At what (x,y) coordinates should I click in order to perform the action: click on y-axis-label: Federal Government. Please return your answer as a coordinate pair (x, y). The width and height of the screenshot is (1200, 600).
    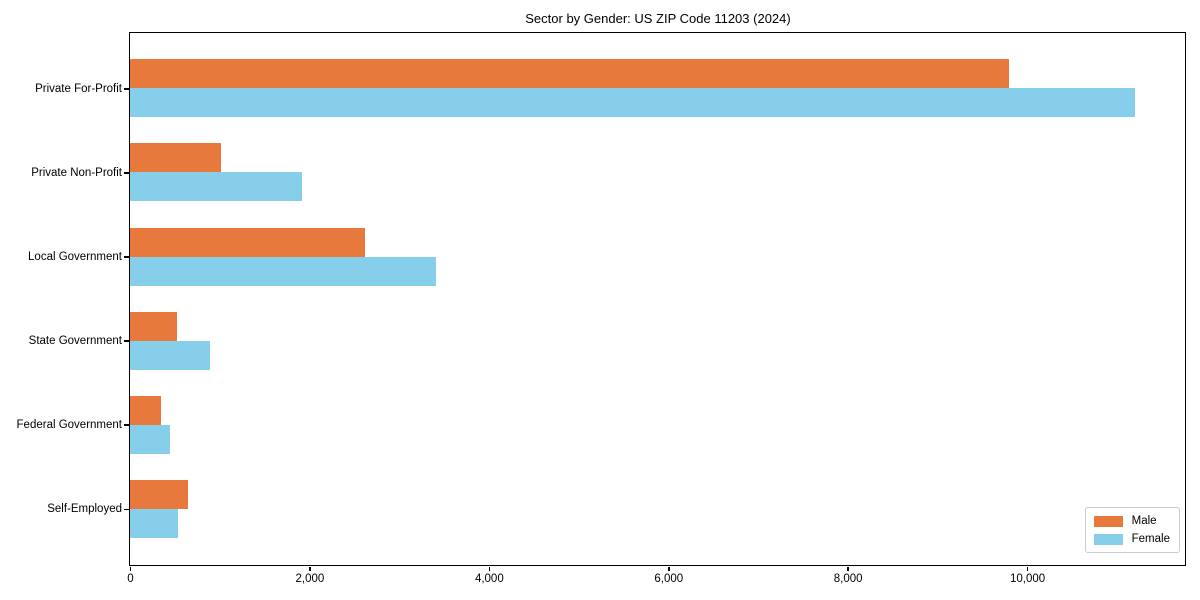
    Looking at the image, I should click on (69, 425).